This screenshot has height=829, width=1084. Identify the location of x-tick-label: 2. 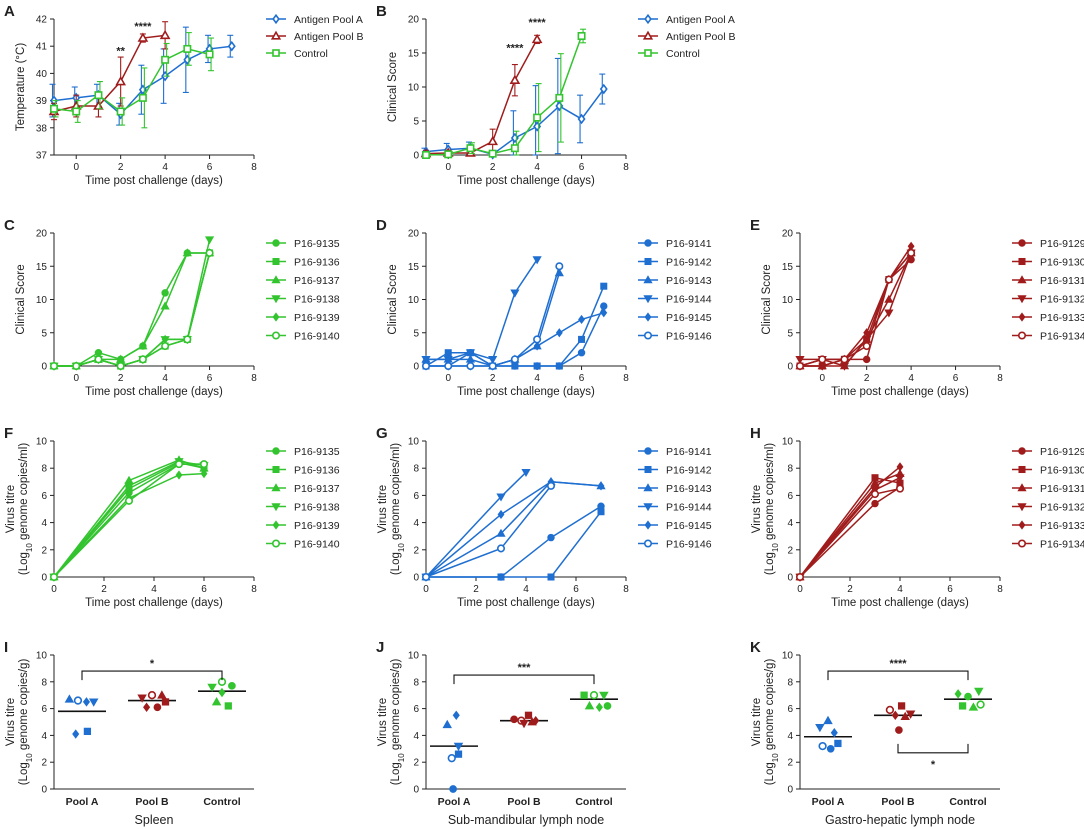
(476, 589).